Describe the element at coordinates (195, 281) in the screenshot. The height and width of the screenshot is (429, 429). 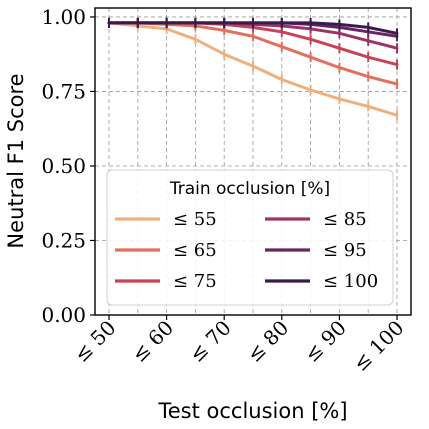
I see `legend-label: ≤ 75` at that location.